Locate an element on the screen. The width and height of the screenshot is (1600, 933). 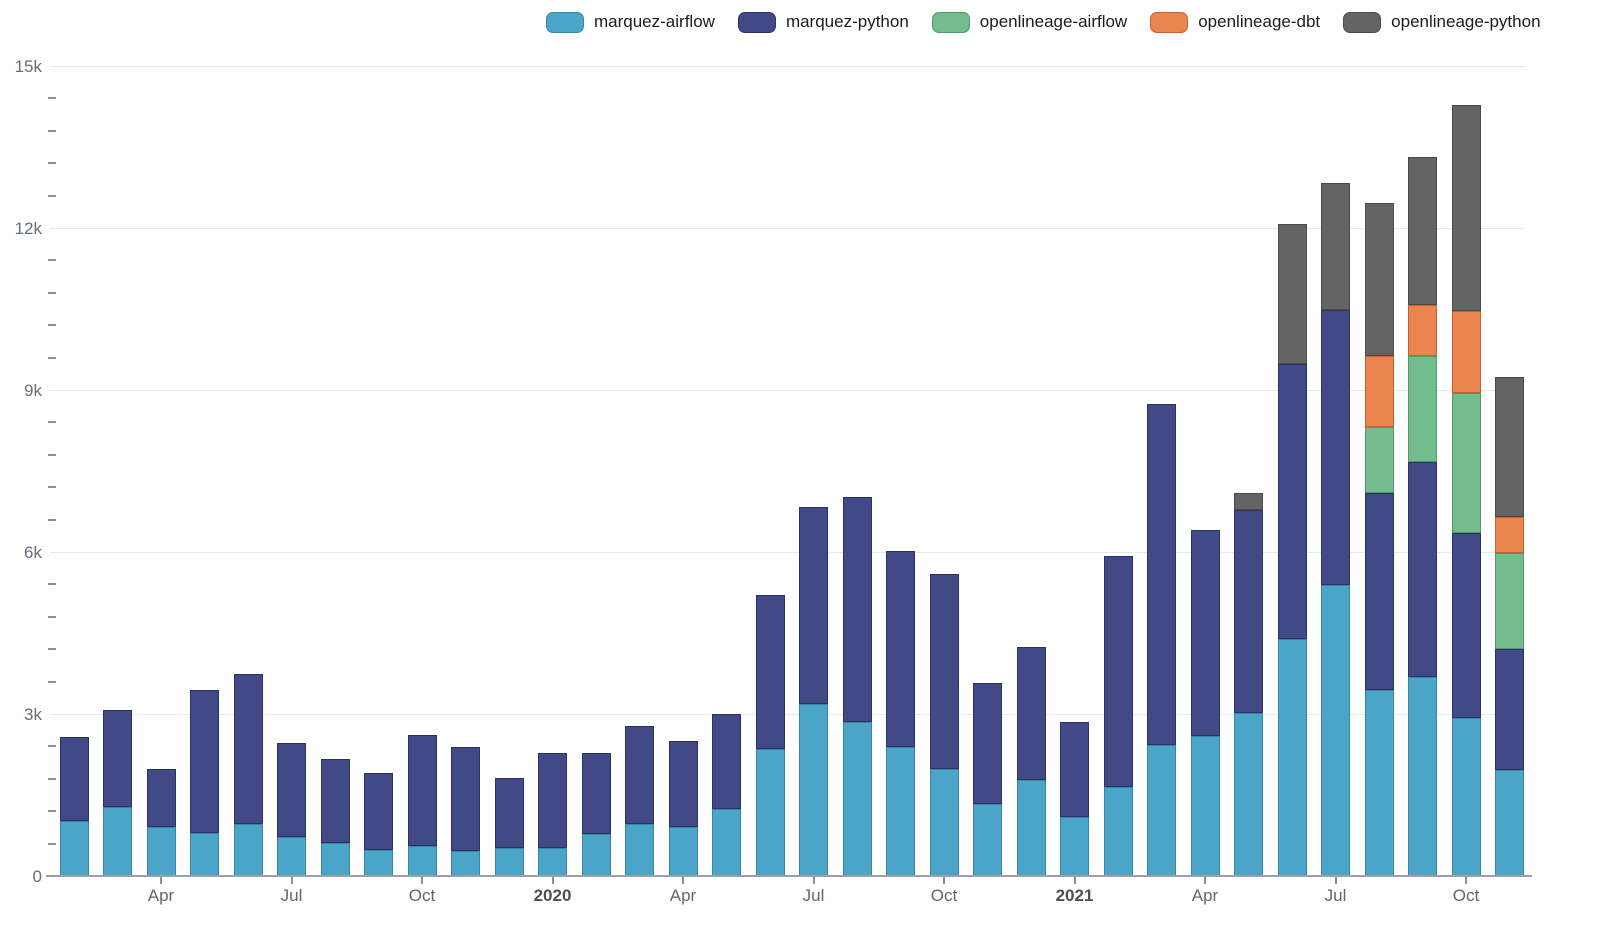
x-axis-tick-label: Oct is located at coordinates (1466, 895).